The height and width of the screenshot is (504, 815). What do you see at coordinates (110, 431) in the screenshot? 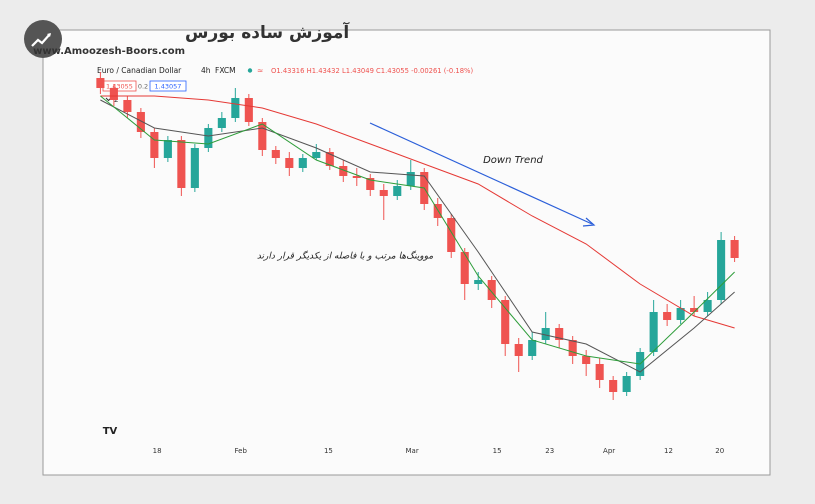
I see `tv-logo: TV` at bounding box center [110, 431].